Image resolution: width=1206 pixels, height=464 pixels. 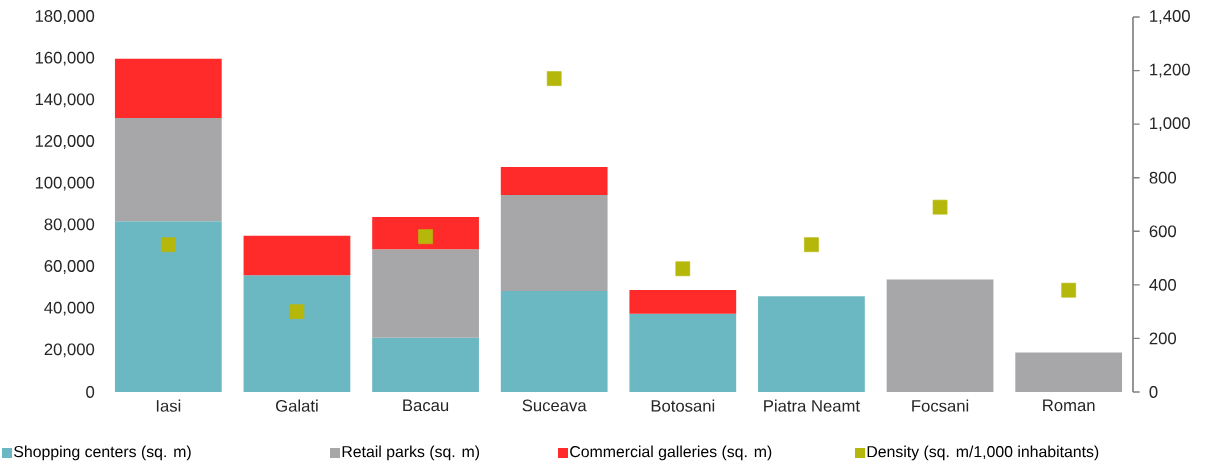 I want to click on y2-tick-label: 0, so click(x=1153, y=392).